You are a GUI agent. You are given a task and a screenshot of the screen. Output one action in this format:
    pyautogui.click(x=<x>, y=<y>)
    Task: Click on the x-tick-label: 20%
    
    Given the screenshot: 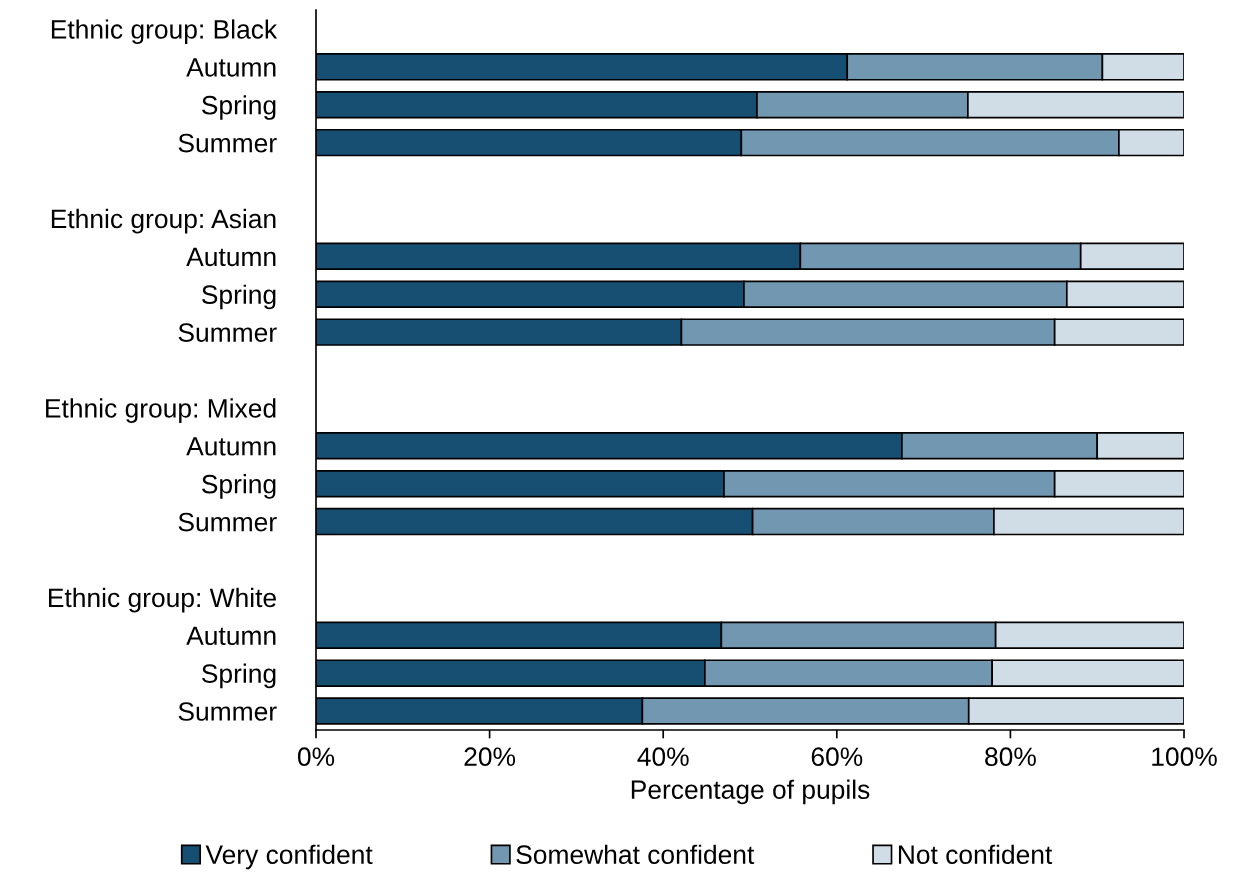 What is the action you would take?
    pyautogui.click(x=490, y=757)
    